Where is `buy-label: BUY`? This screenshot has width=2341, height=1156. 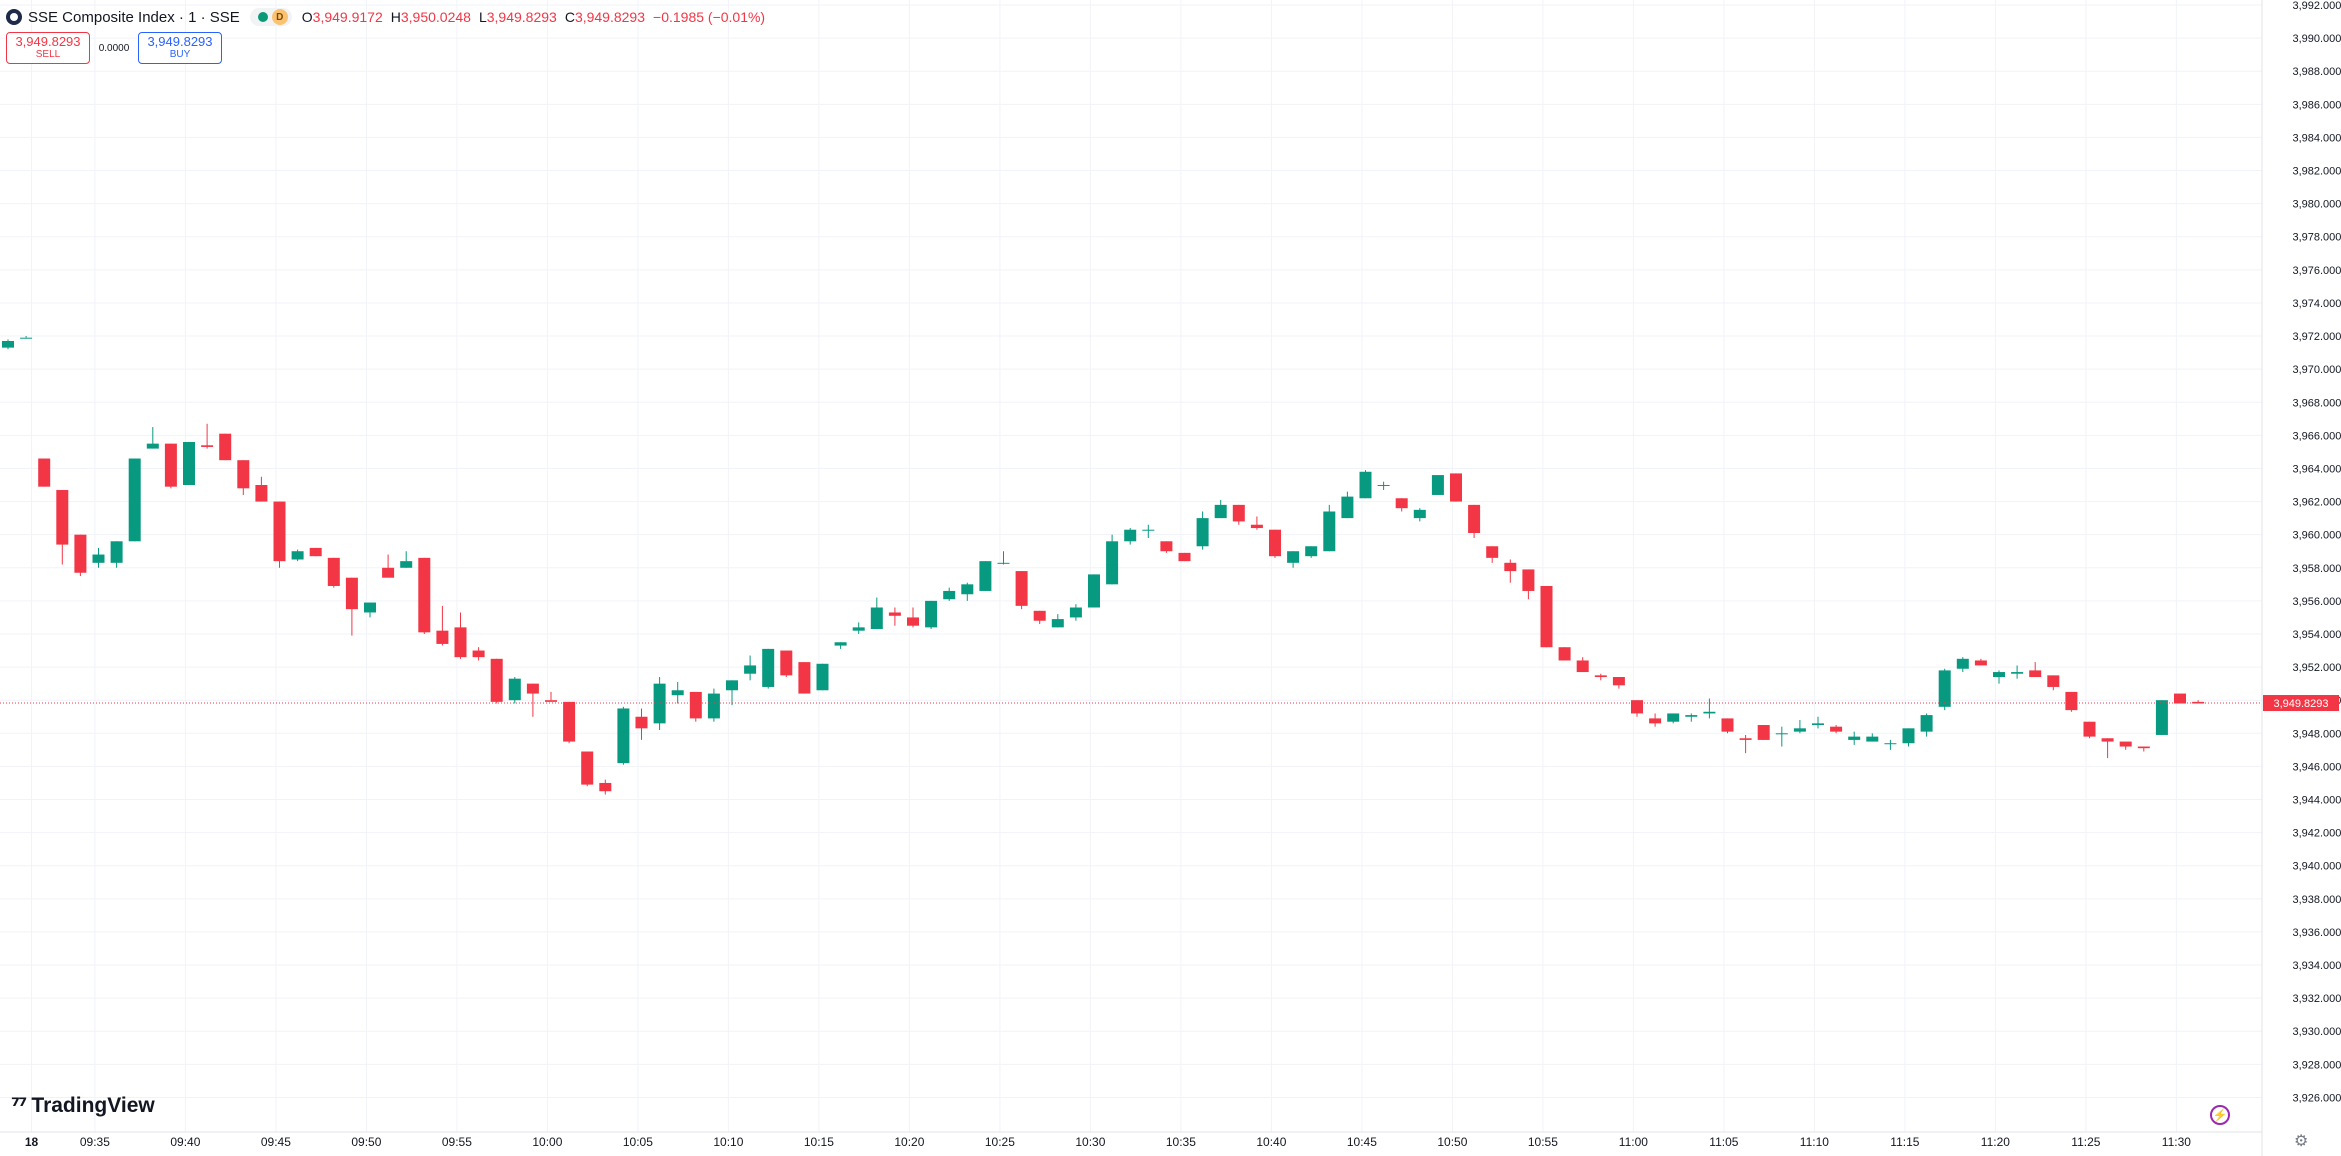
buy-label: BUY is located at coordinates (180, 54).